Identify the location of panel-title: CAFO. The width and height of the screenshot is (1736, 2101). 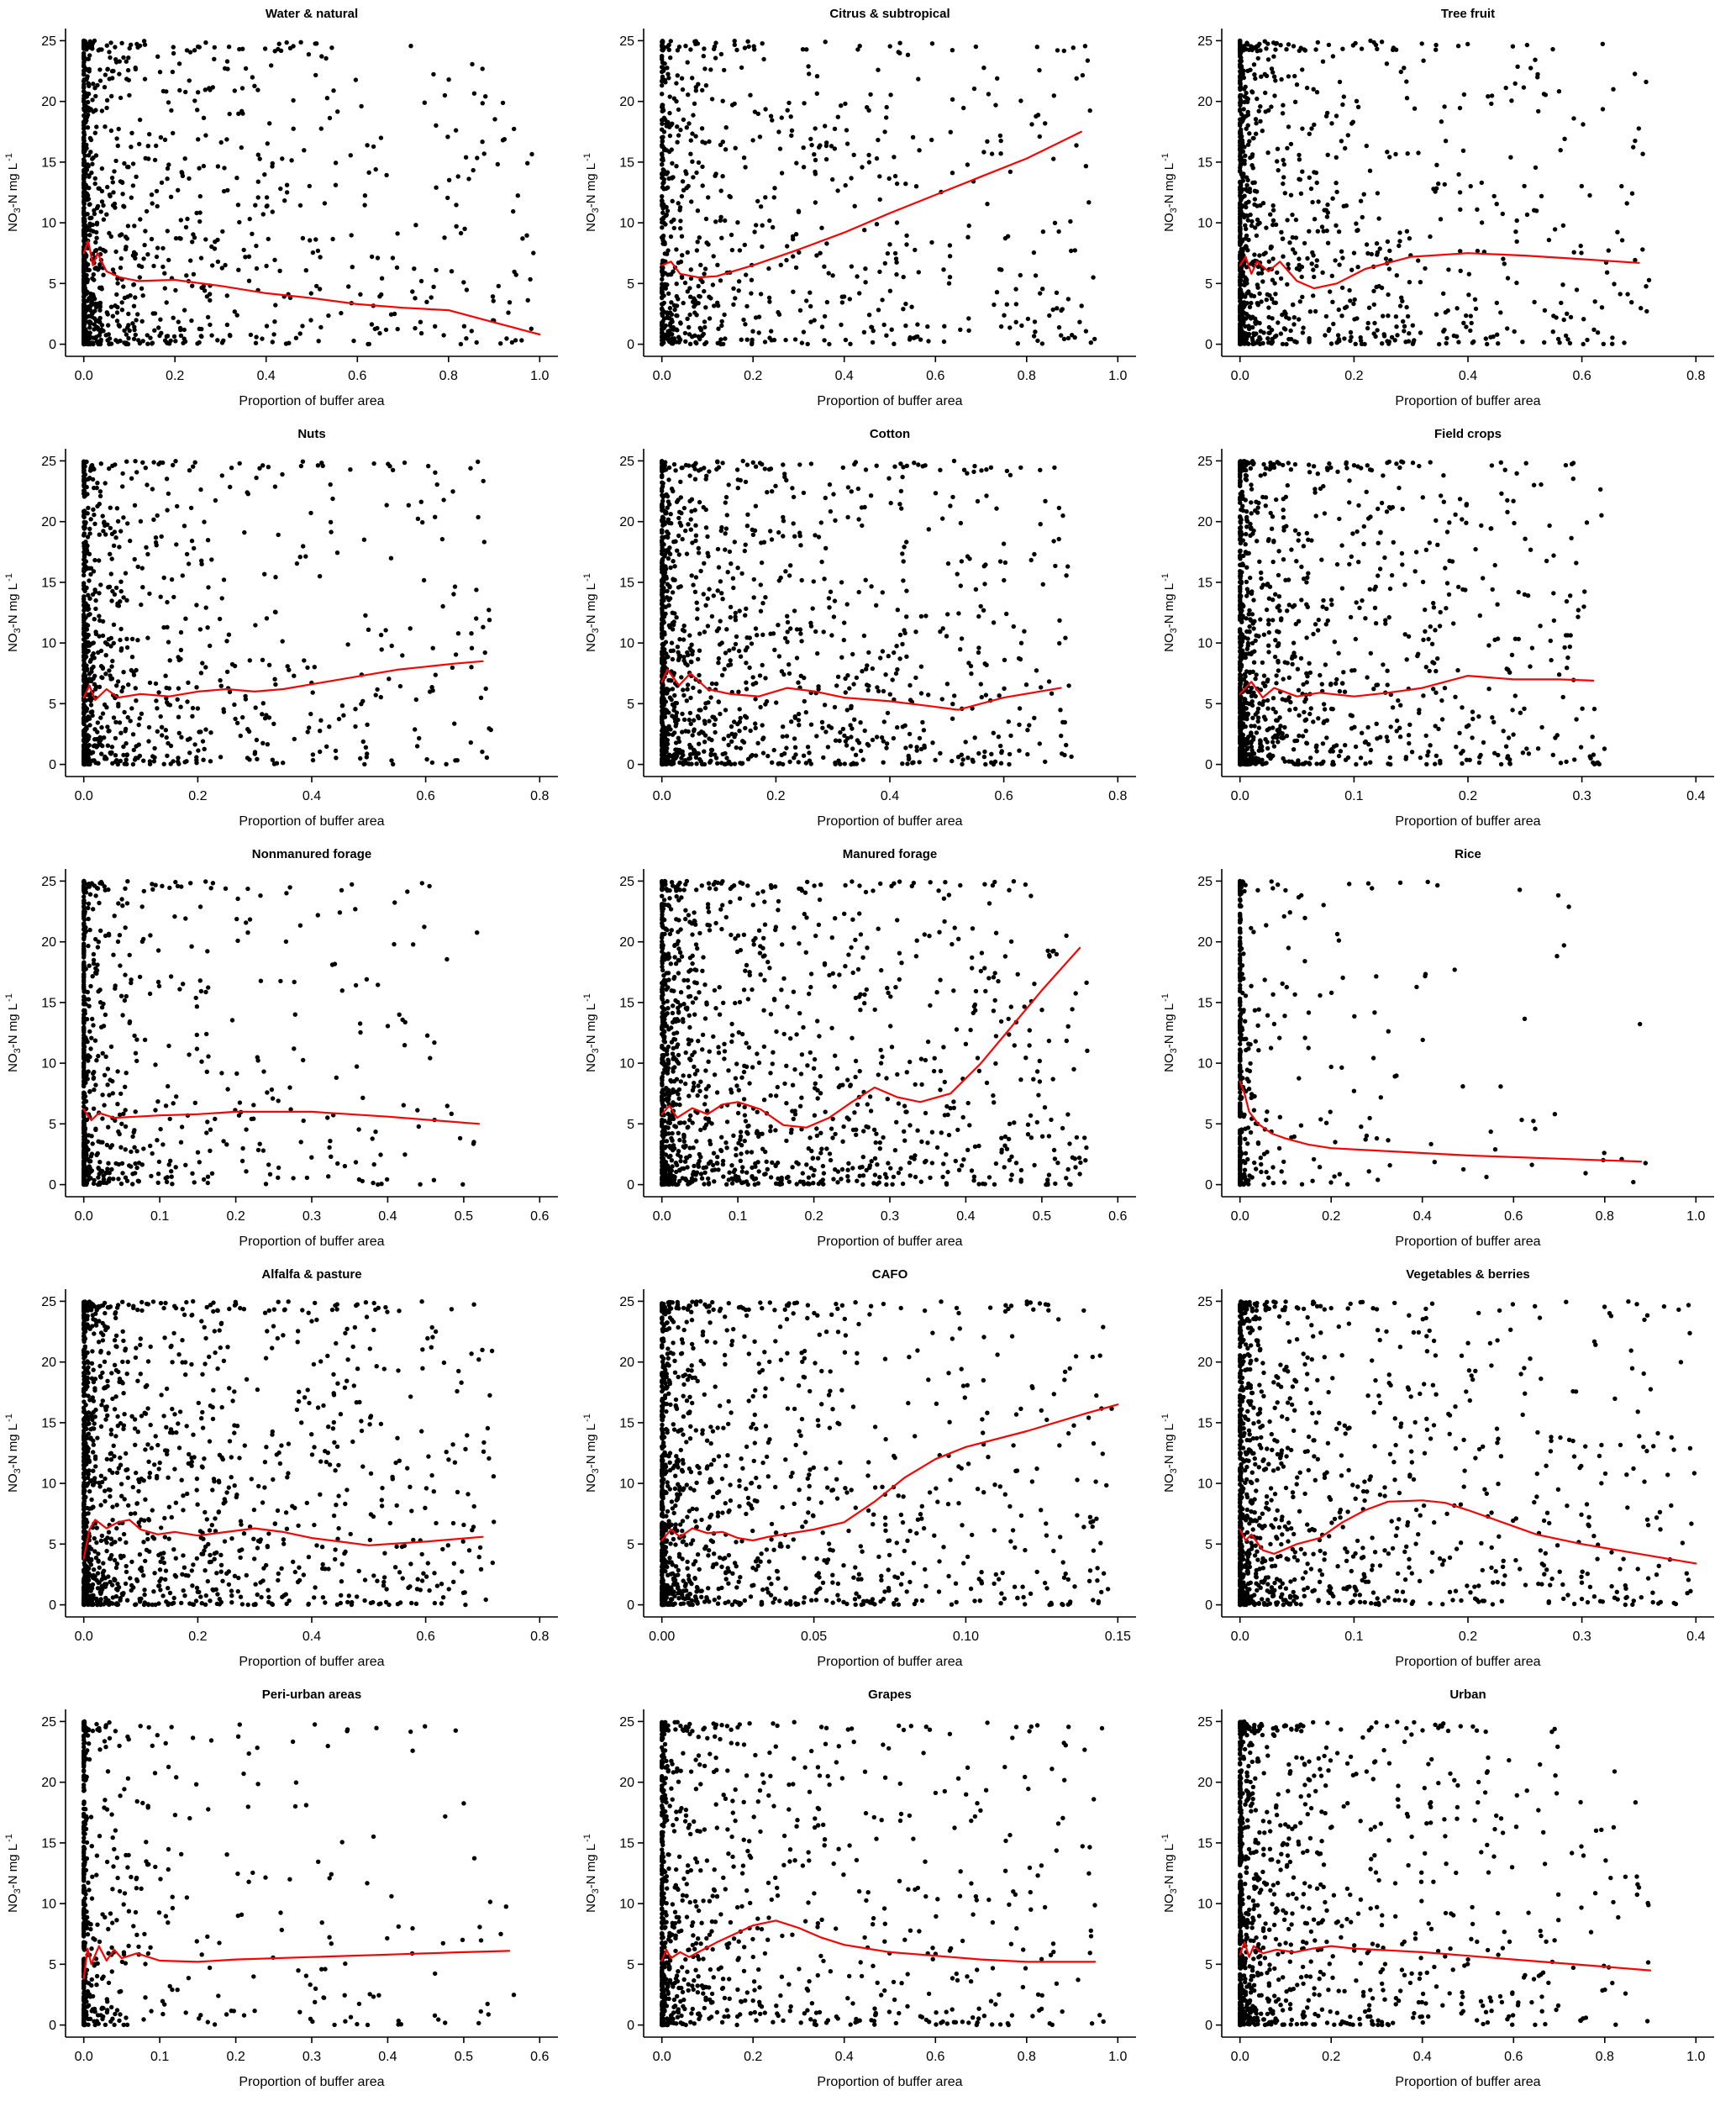
(890, 1274).